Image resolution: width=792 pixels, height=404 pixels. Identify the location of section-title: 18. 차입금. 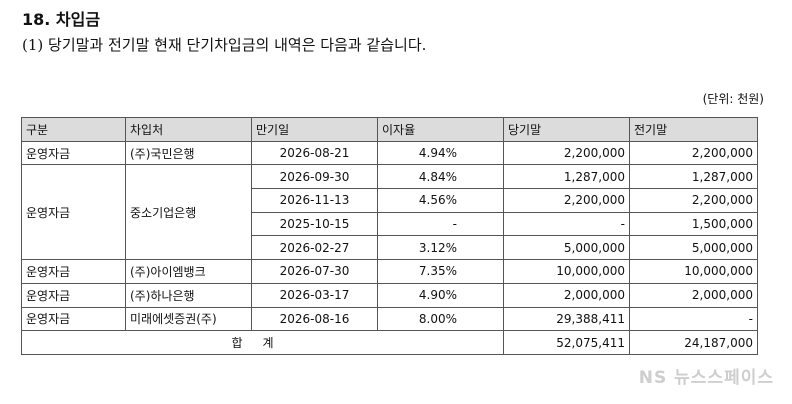
(61, 19).